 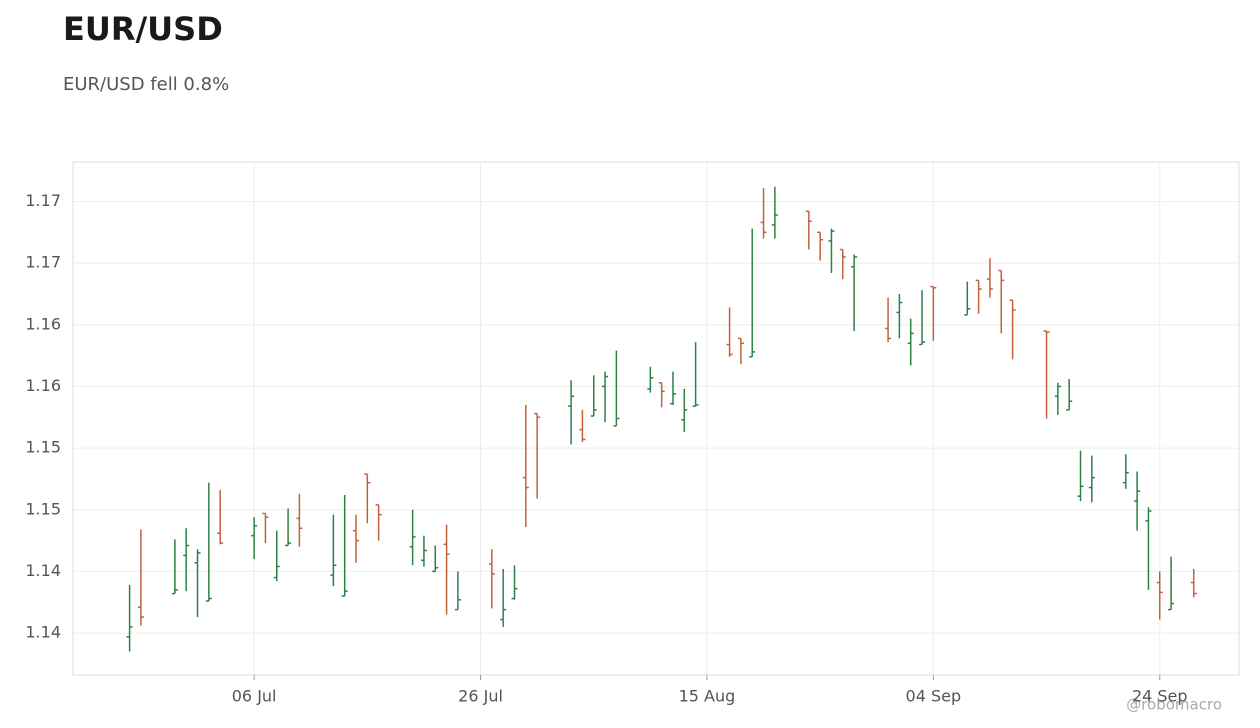 What do you see at coordinates (480, 696) in the screenshot?
I see `x-tick-label: 26 Jul` at bounding box center [480, 696].